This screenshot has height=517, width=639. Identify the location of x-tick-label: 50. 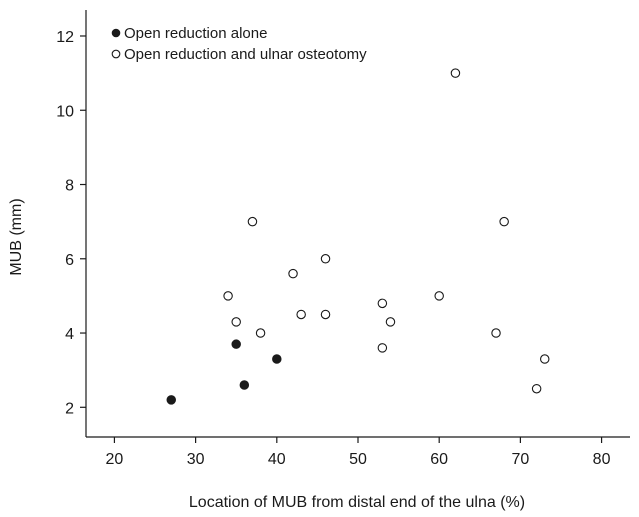
(358, 459).